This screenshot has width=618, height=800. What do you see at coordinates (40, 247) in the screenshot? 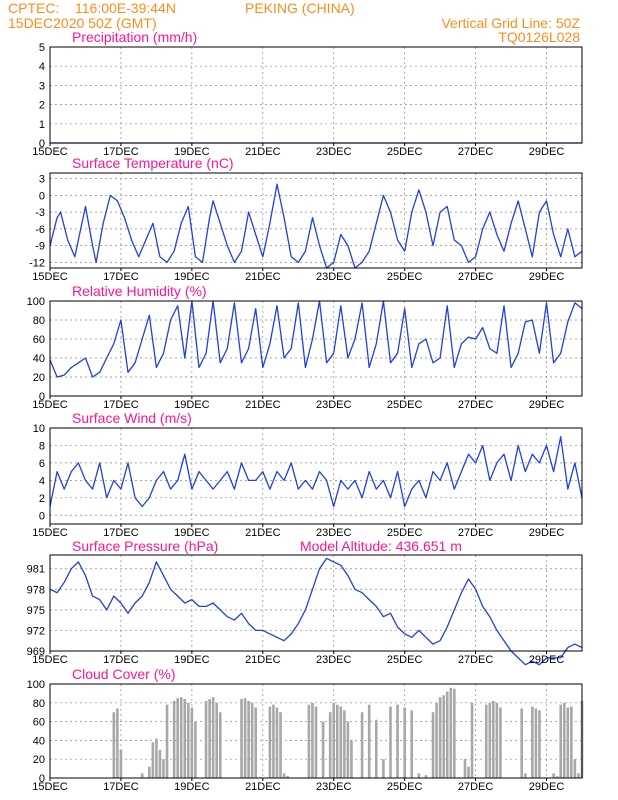
I see `y-tick-label: -9` at bounding box center [40, 247].